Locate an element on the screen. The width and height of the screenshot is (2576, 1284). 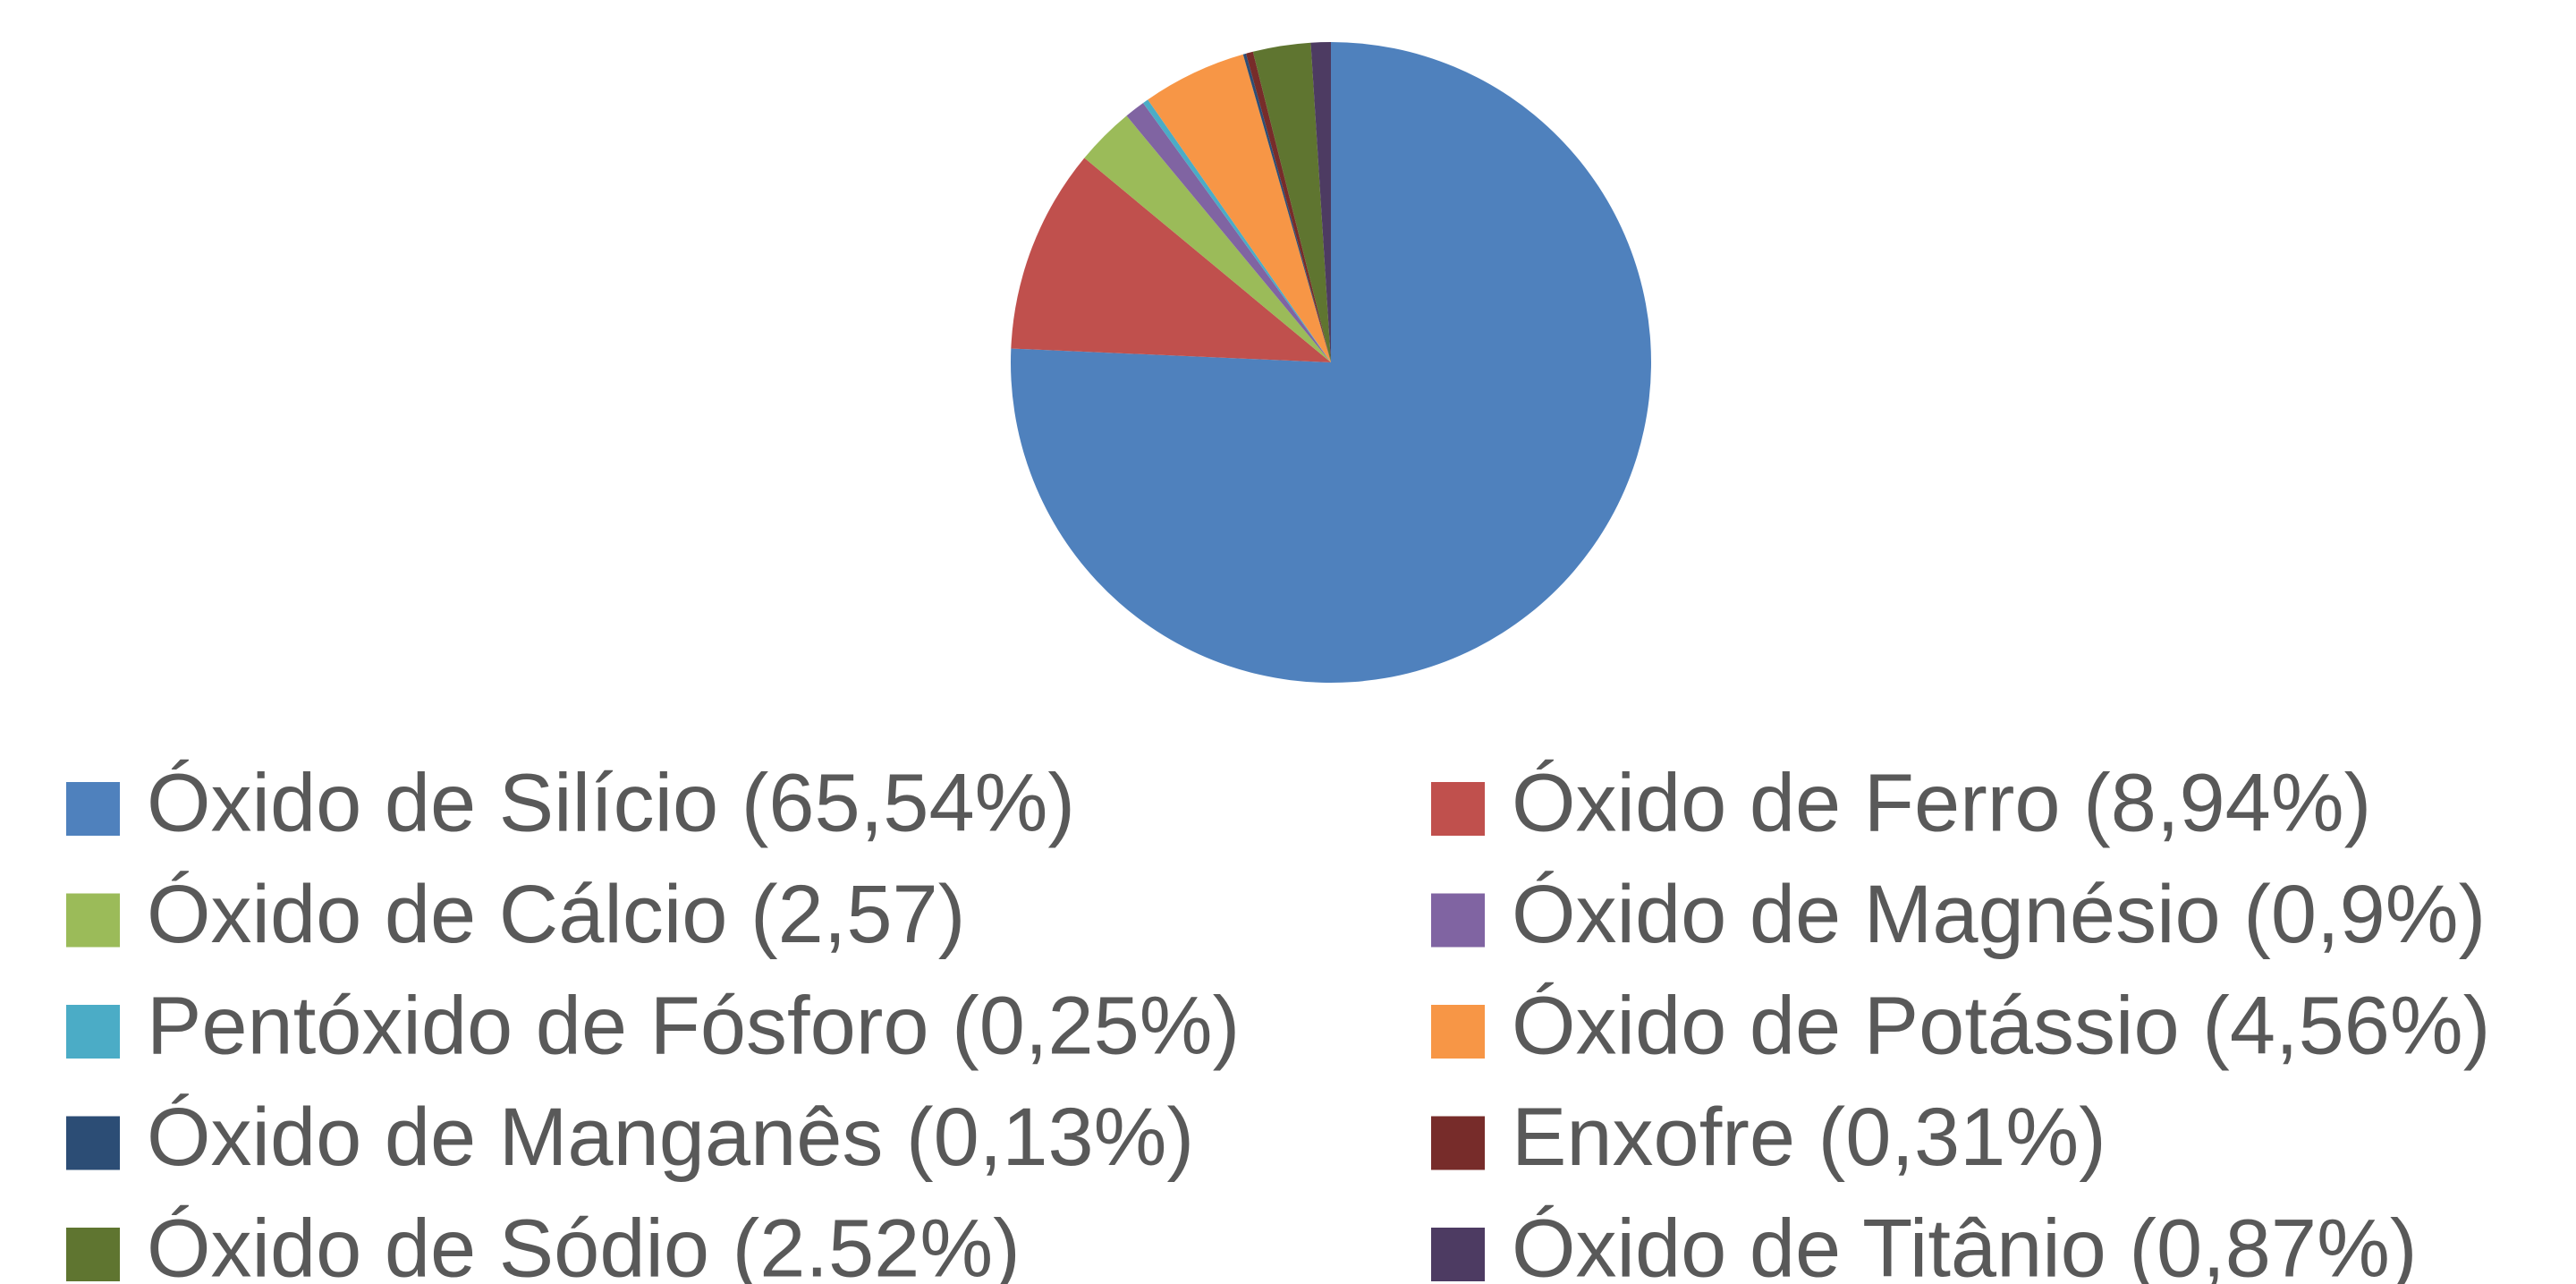
legend-label: Óxido de Titânio (0,87%) is located at coordinates (1965, 1243).